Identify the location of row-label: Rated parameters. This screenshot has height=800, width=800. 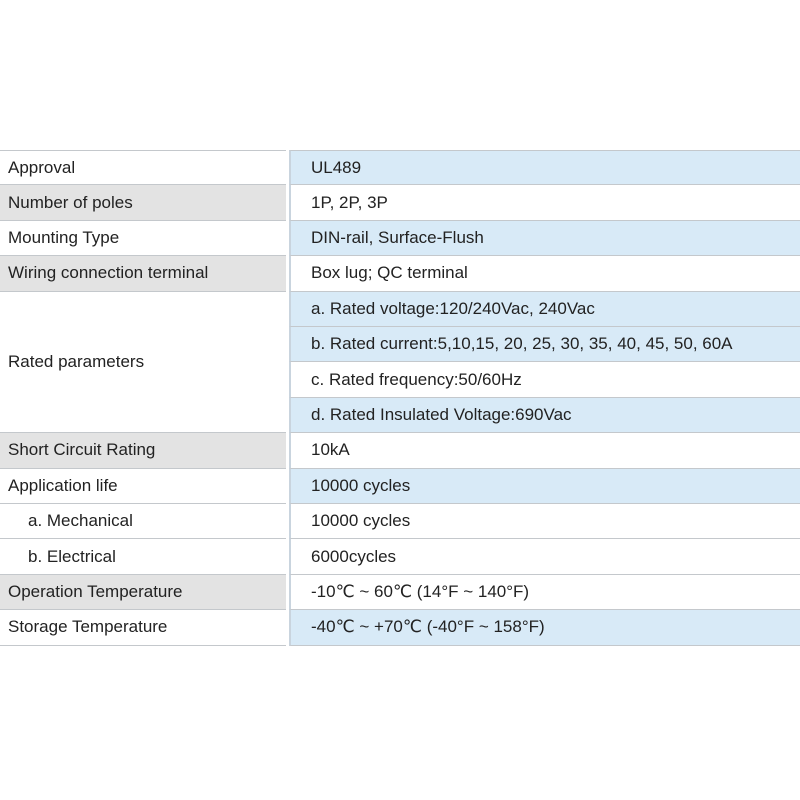
(143, 362).